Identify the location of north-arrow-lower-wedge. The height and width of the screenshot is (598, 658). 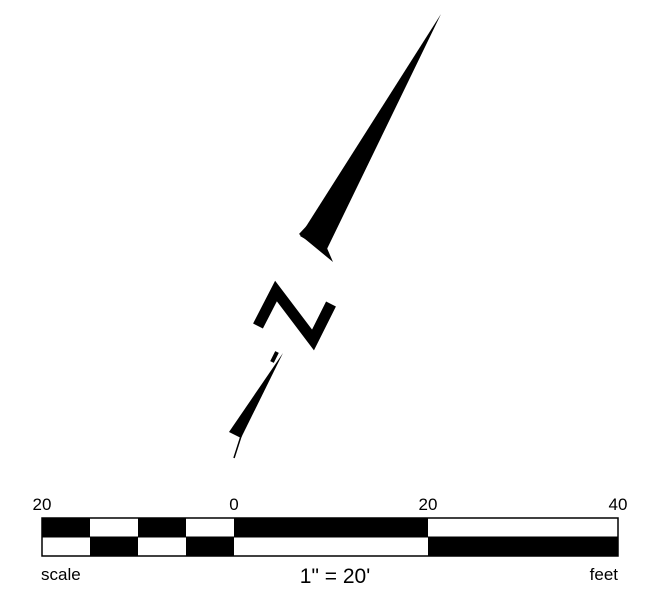
(256, 395).